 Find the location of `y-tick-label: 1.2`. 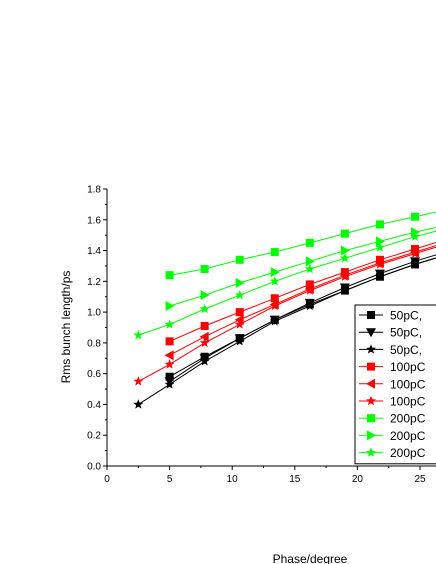

y-tick-label: 1.2 is located at coordinates (94, 282).